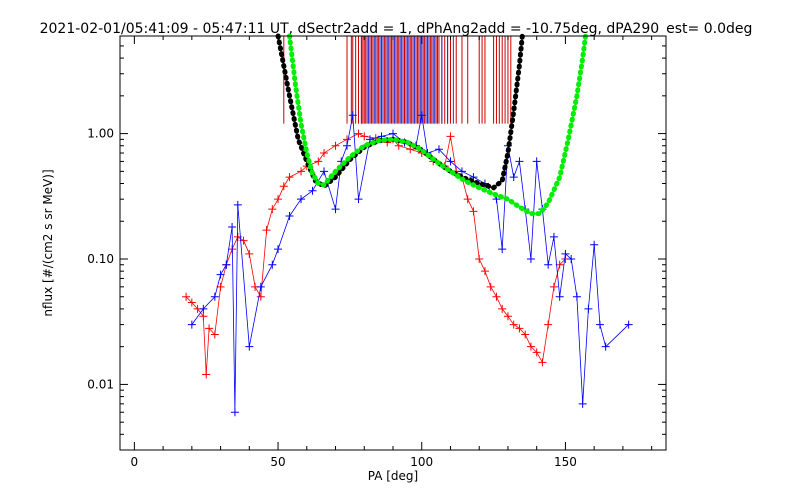 Image resolution: width=800 pixels, height=500 pixels. What do you see at coordinates (100, 134) in the screenshot?
I see `y-tick-label-2: 1.00` at bounding box center [100, 134].